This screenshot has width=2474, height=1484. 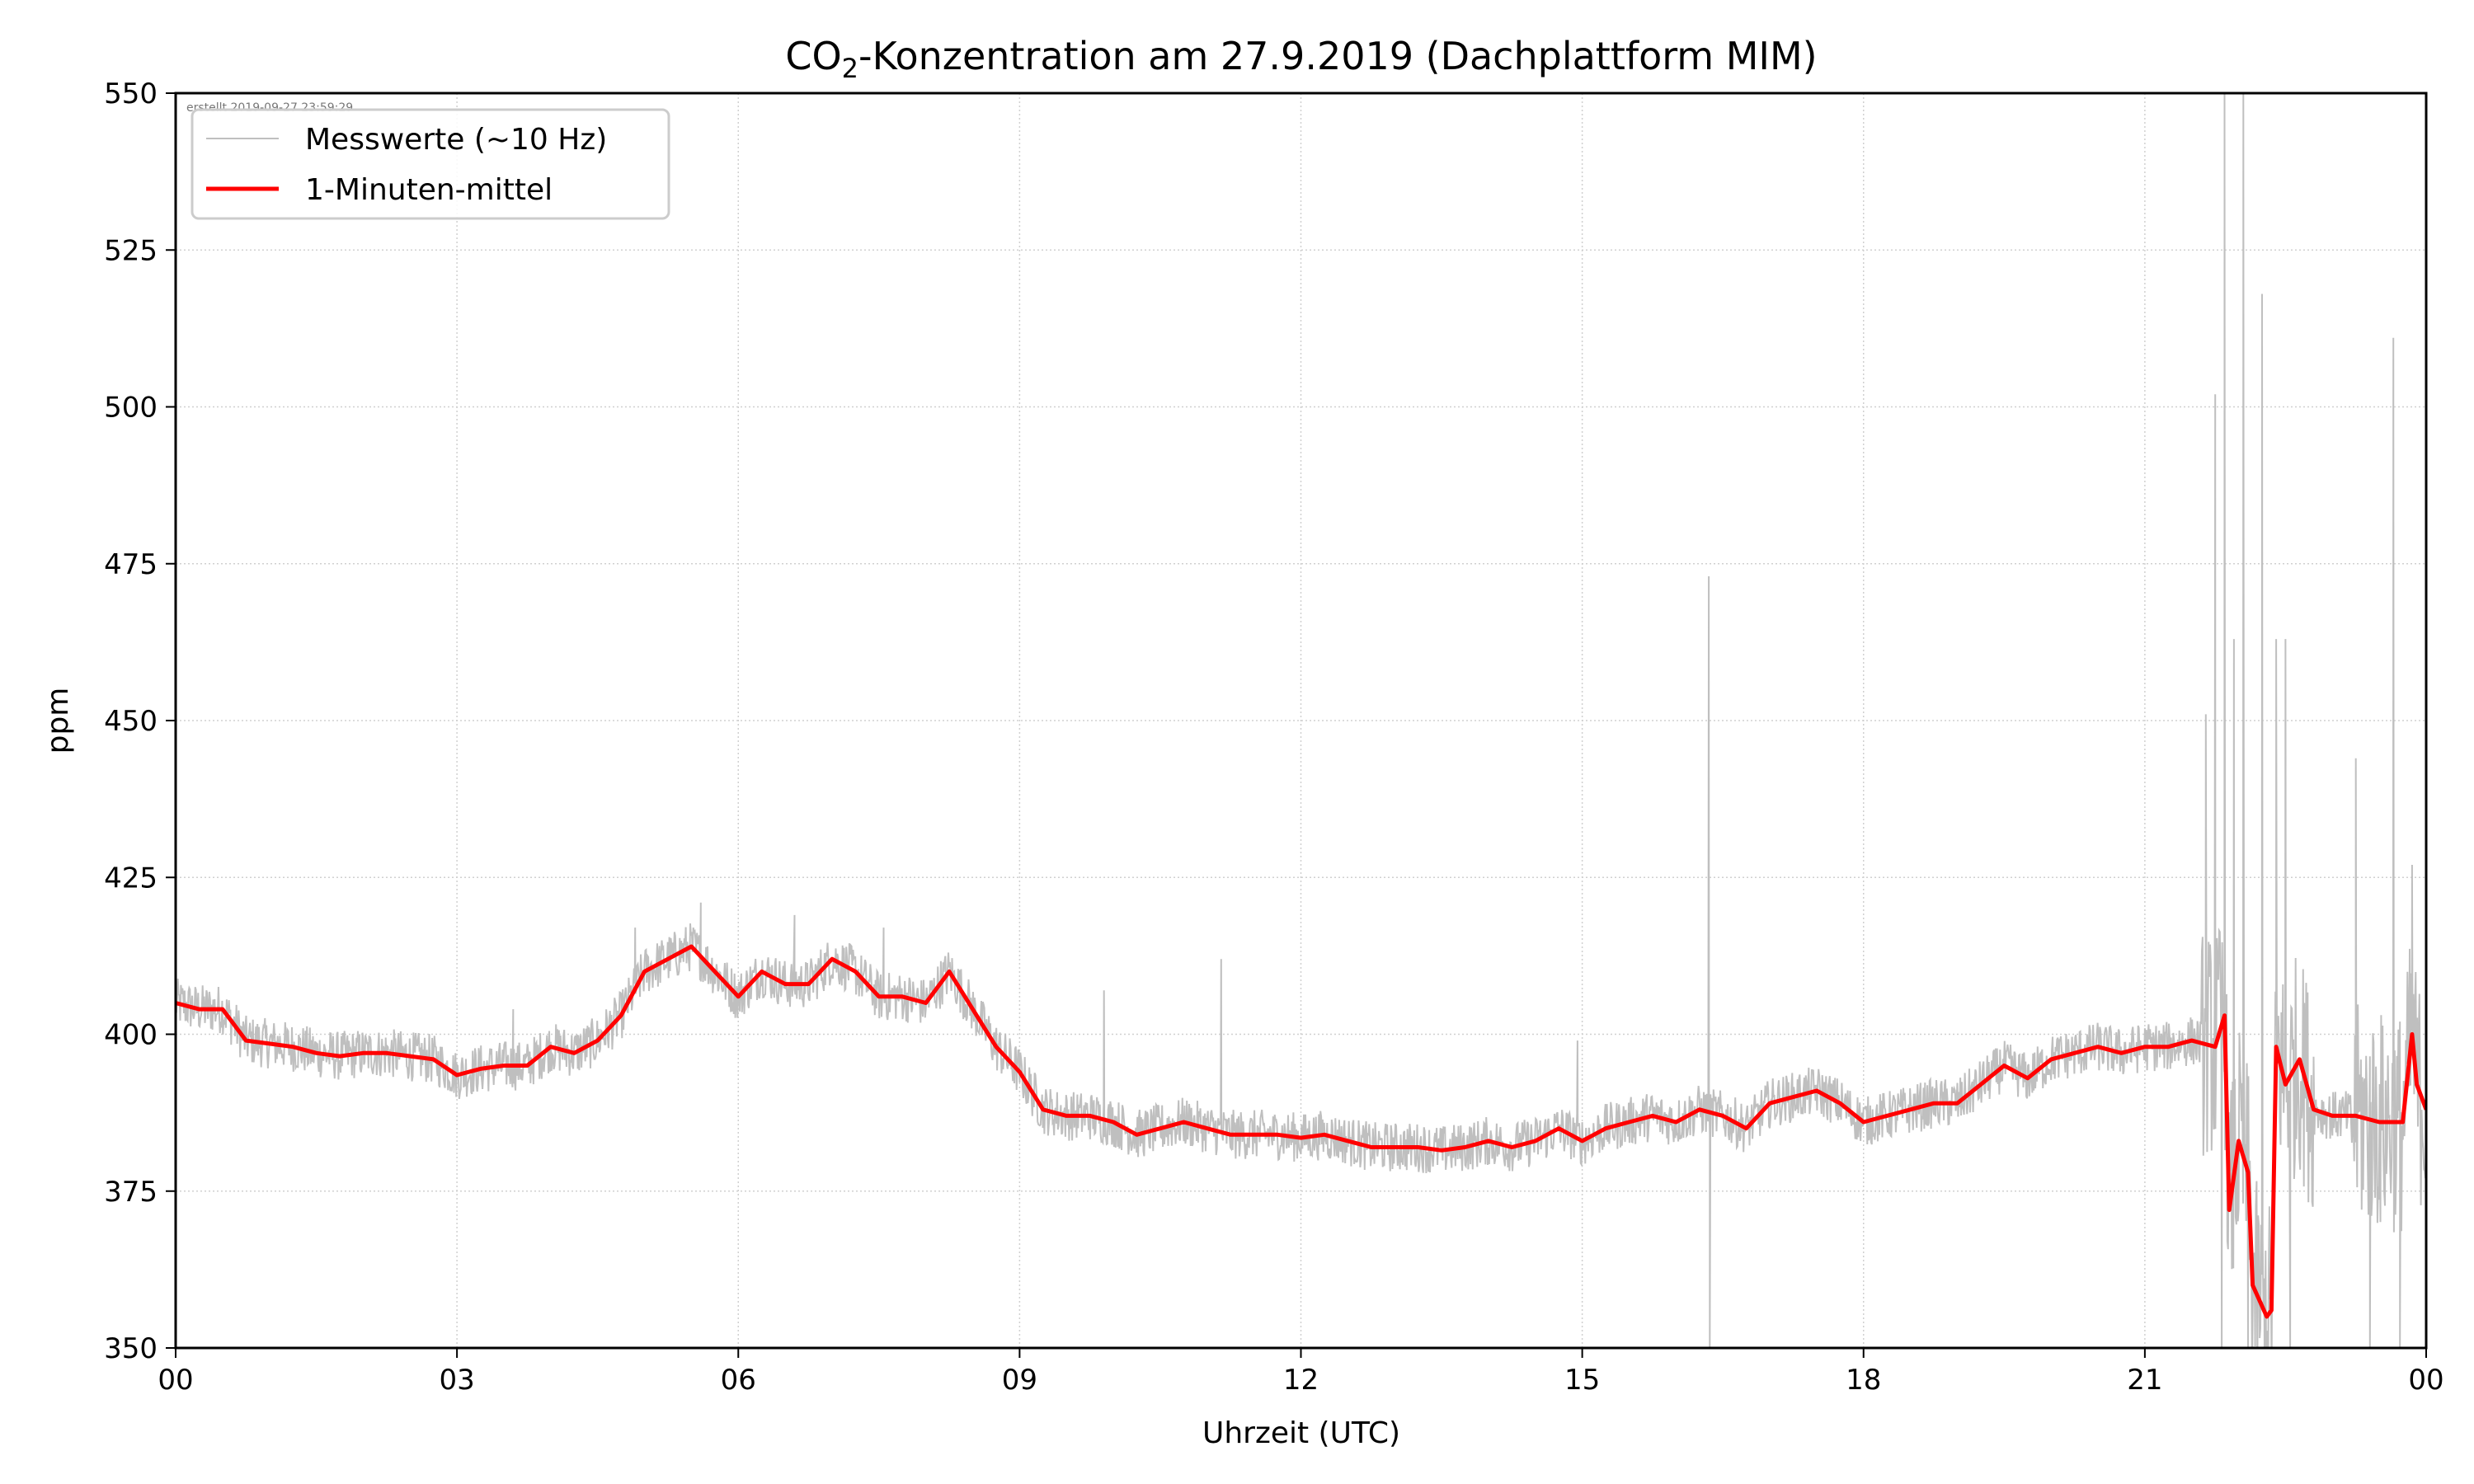 I want to click on y-tick-label: 425, so click(x=131, y=878).